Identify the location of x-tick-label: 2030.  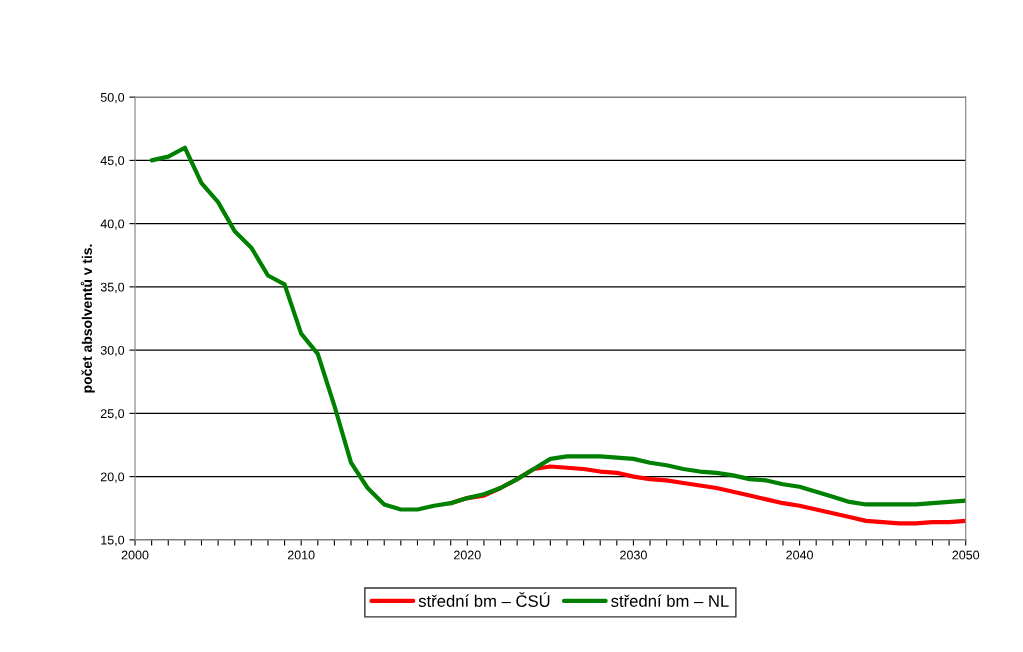
(633, 555).